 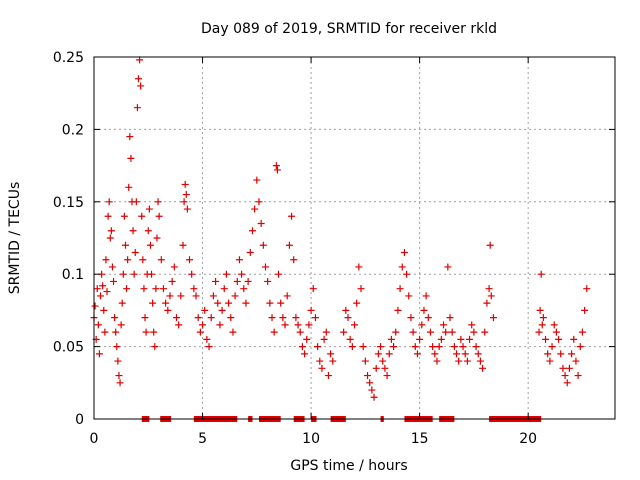 I want to click on x-tick-label: 10, so click(x=311, y=439).